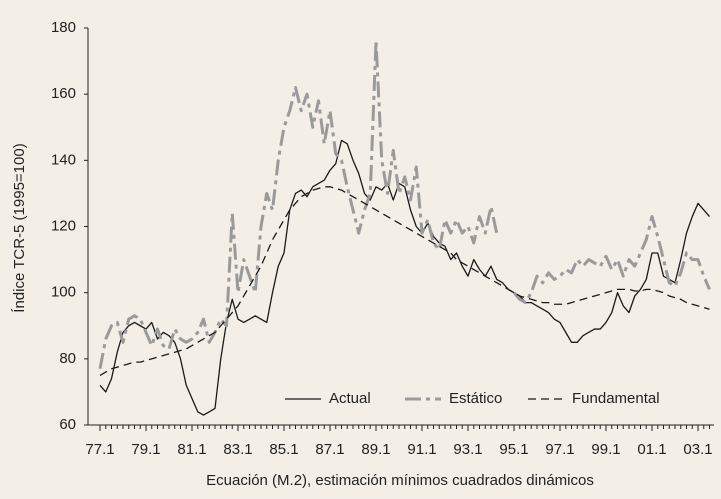 Image resolution: width=721 pixels, height=499 pixels. What do you see at coordinates (605, 449) in the screenshot?
I see `x-tick-label: 99.1` at bounding box center [605, 449].